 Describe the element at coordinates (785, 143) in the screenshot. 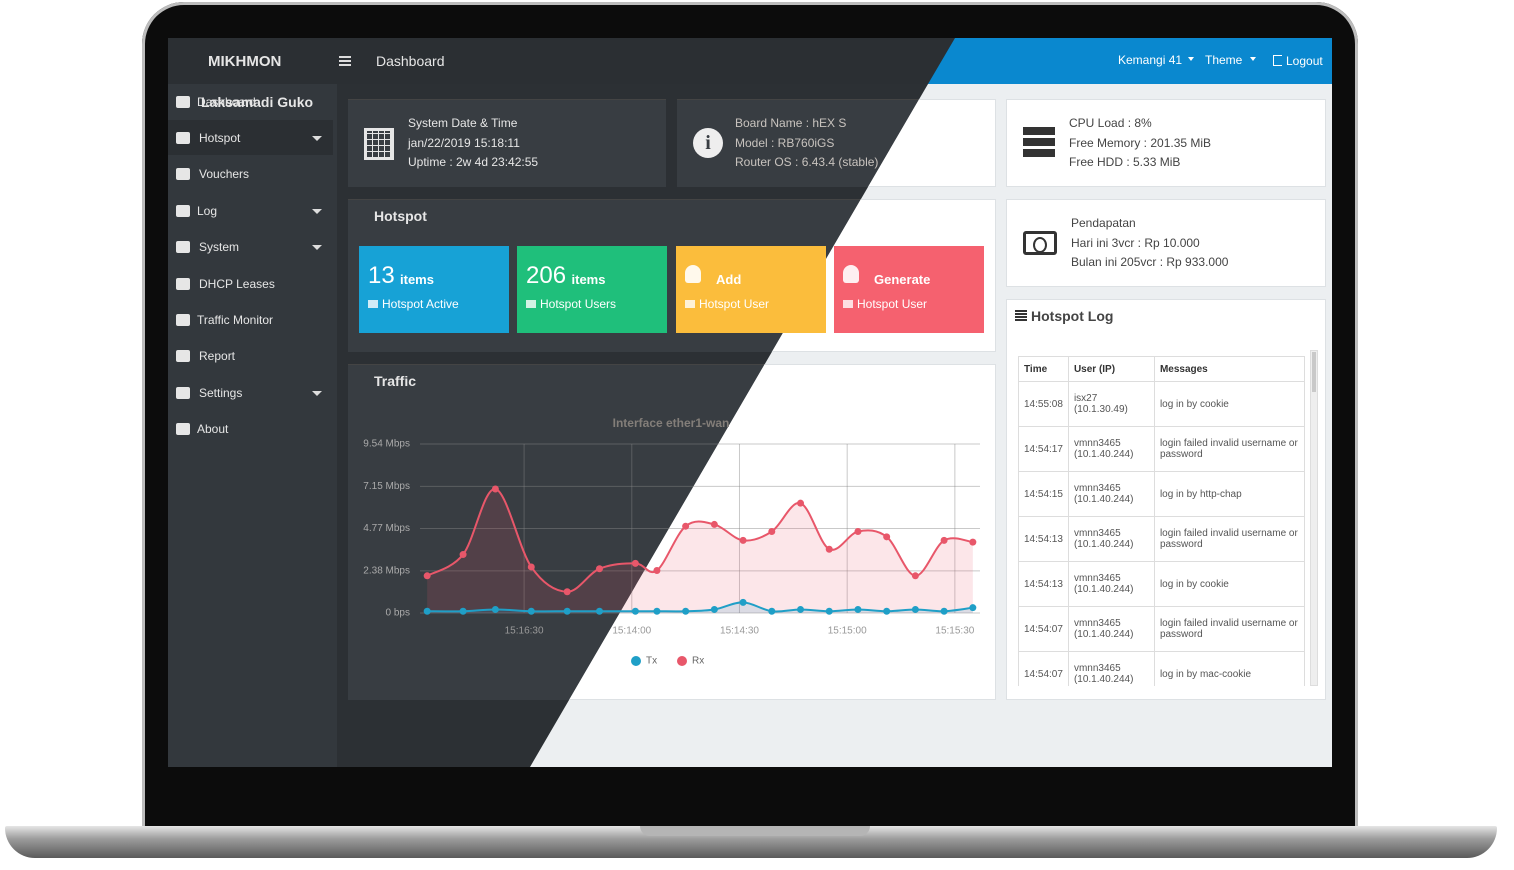

I see `board-model: Model : RB760iGS` at that location.